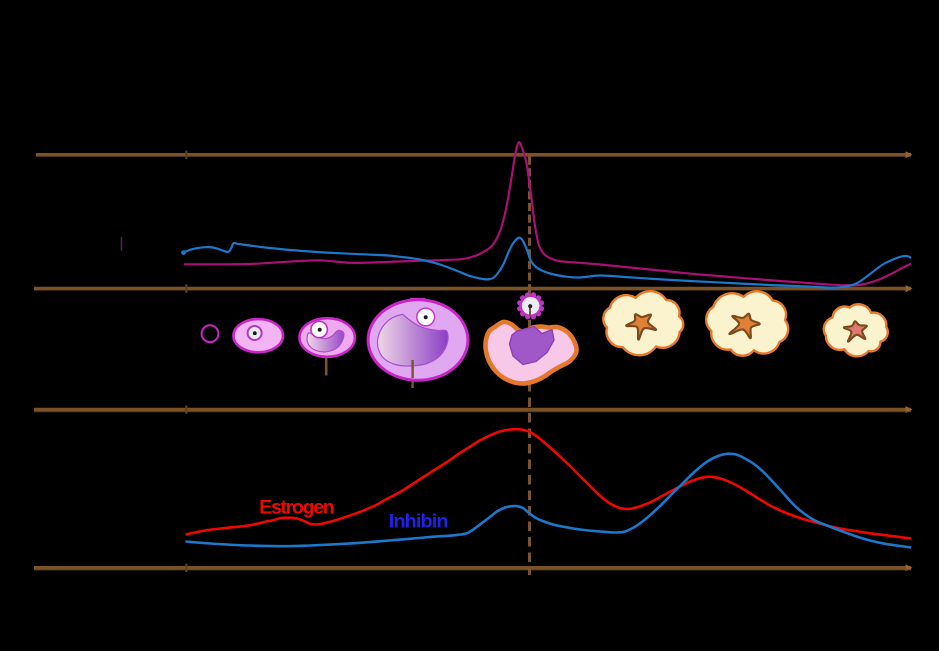 This screenshot has width=939, height=651. Describe the element at coordinates (418, 522) in the screenshot. I see `svg-text: Inhibin` at that location.